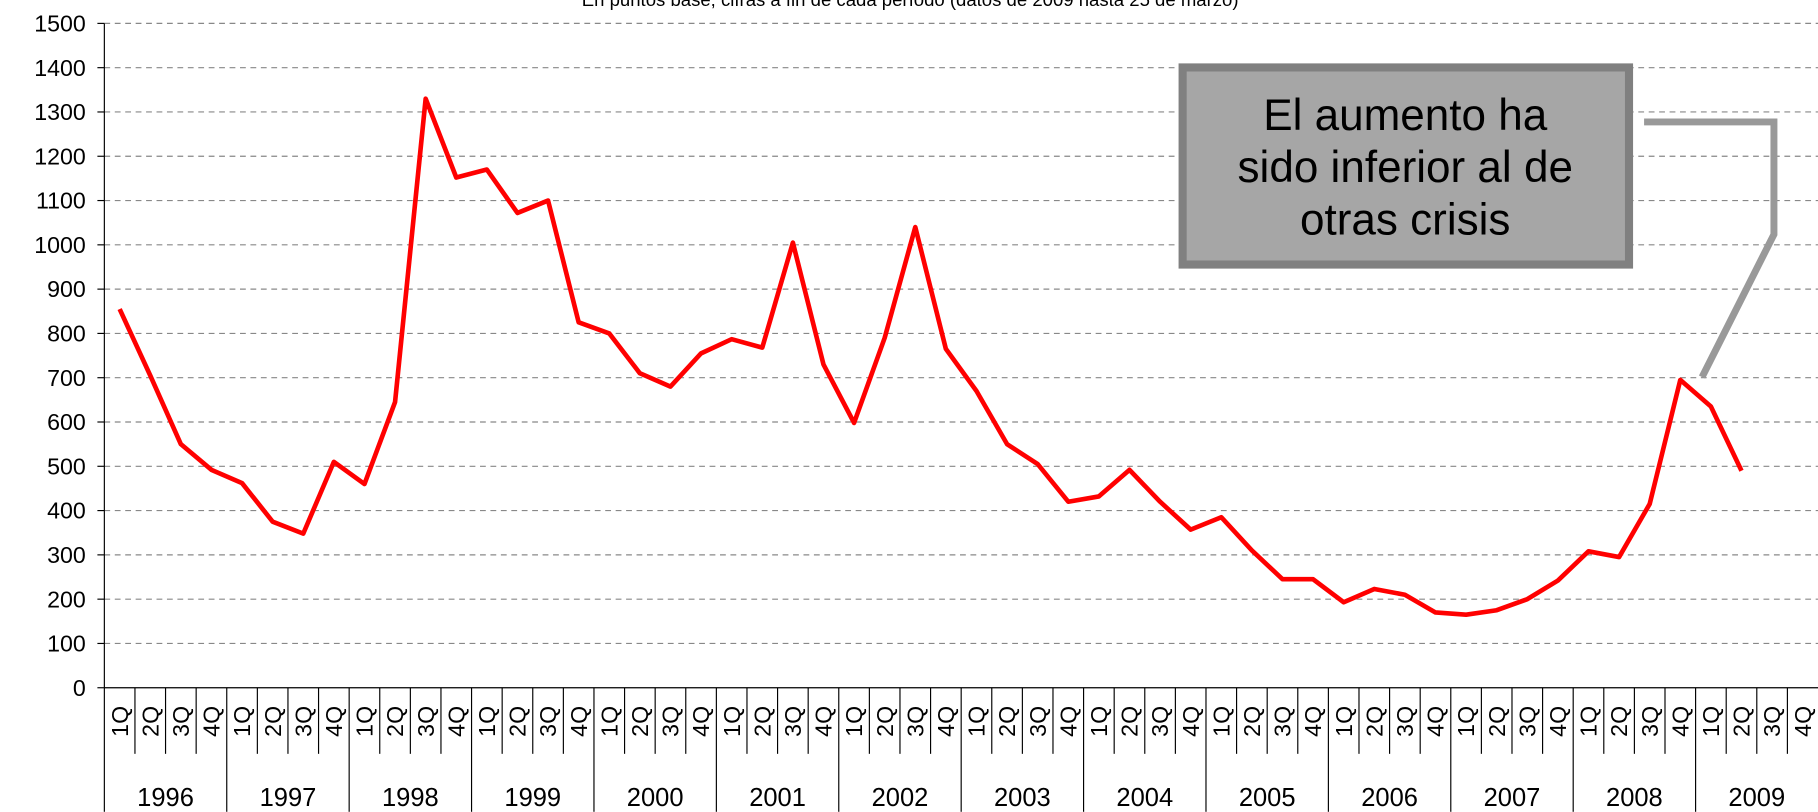  I want to click on year-label: 1997, so click(288, 798).